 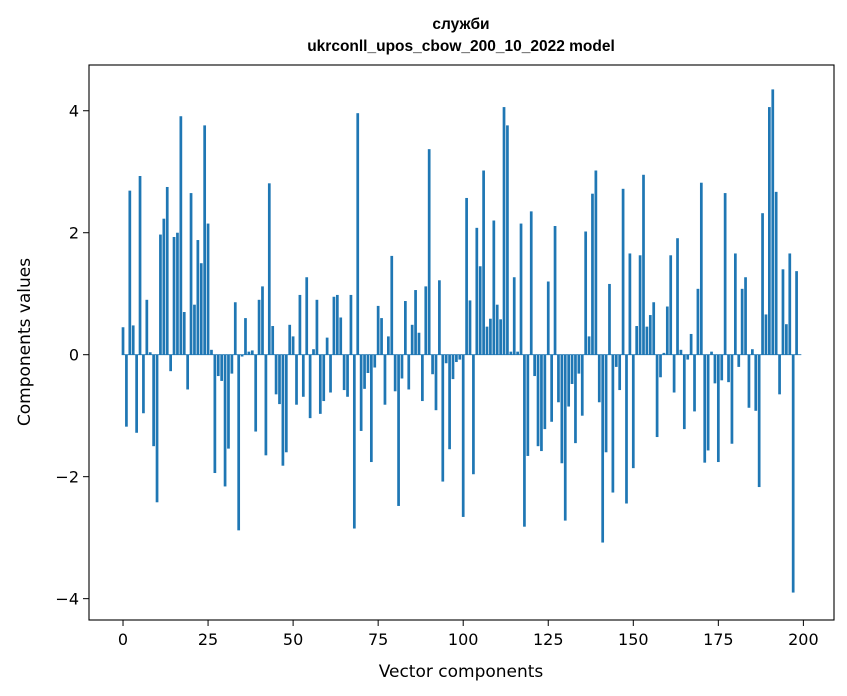 What do you see at coordinates (463, 639) in the screenshot?
I see `x-tick-label: 100` at bounding box center [463, 639].